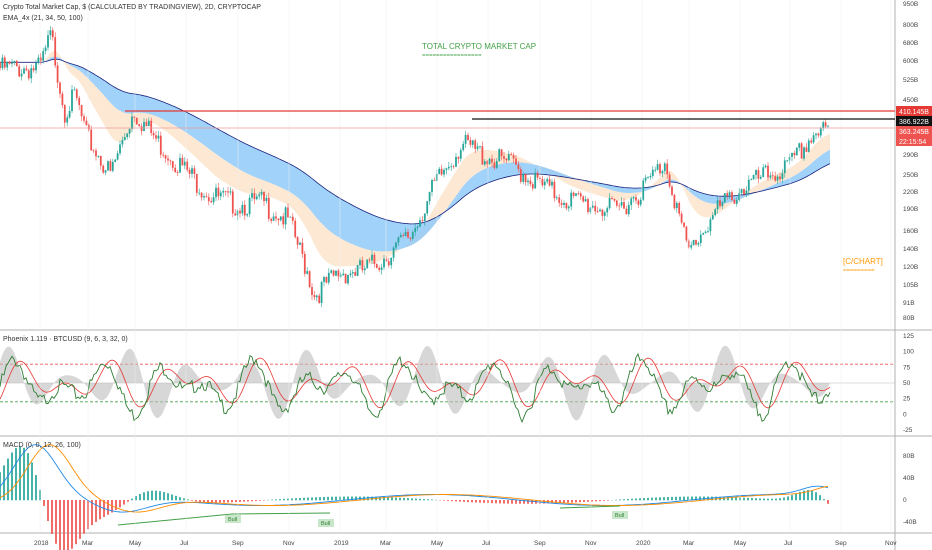  Describe the element at coordinates (341, 543) in the screenshot. I see `time-axis-tick: 2019` at that location.